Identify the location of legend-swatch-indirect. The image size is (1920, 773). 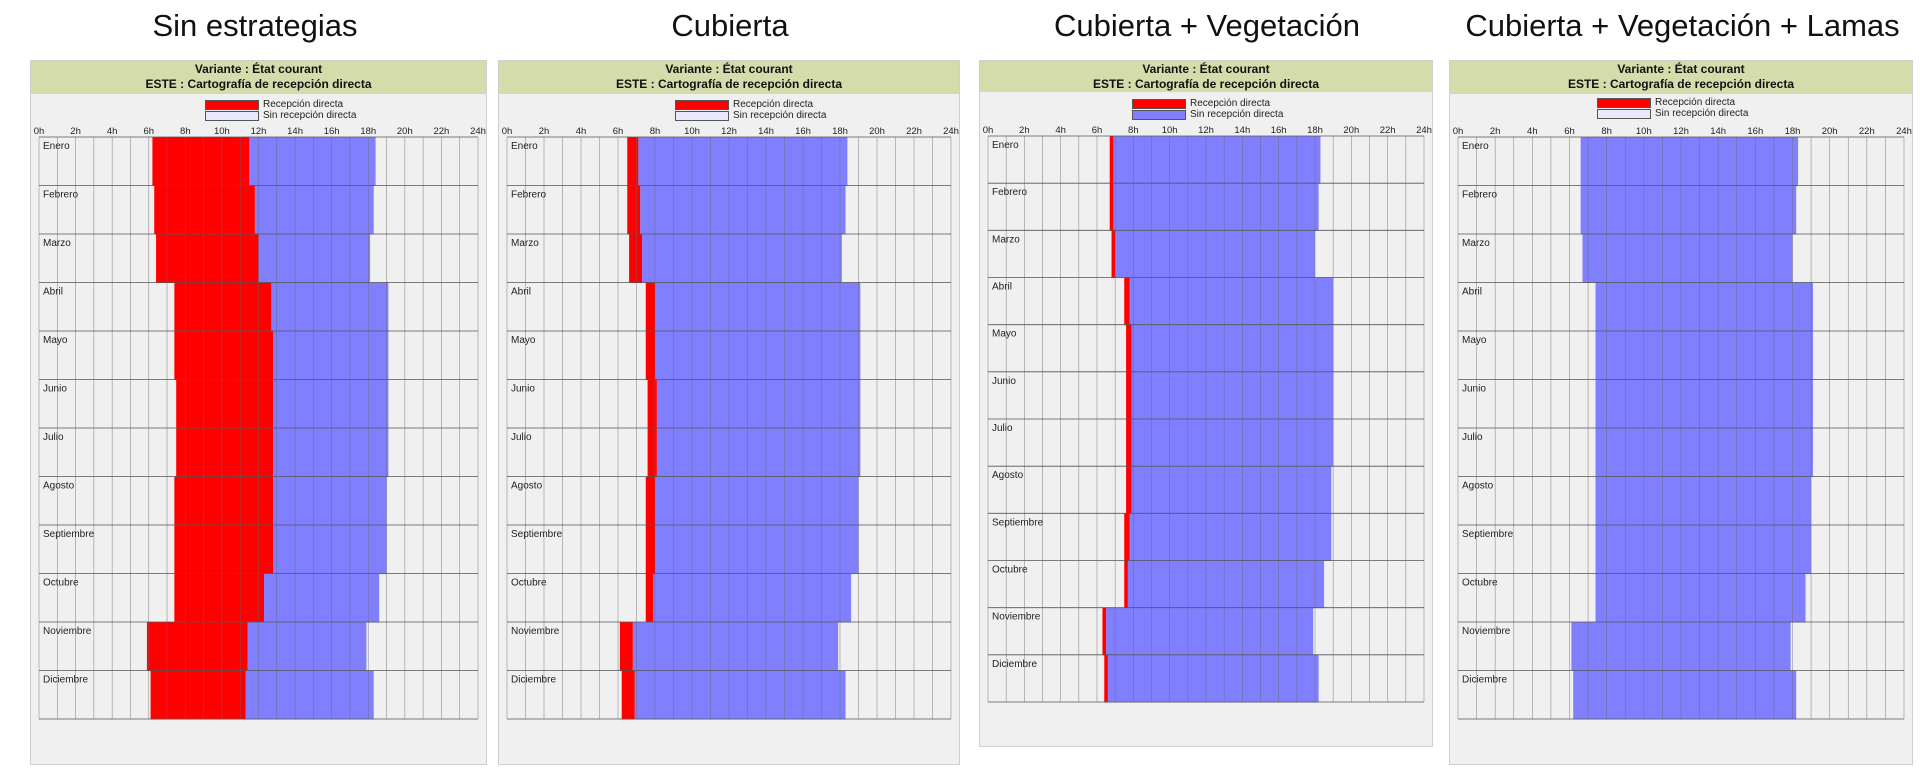
(1624, 113).